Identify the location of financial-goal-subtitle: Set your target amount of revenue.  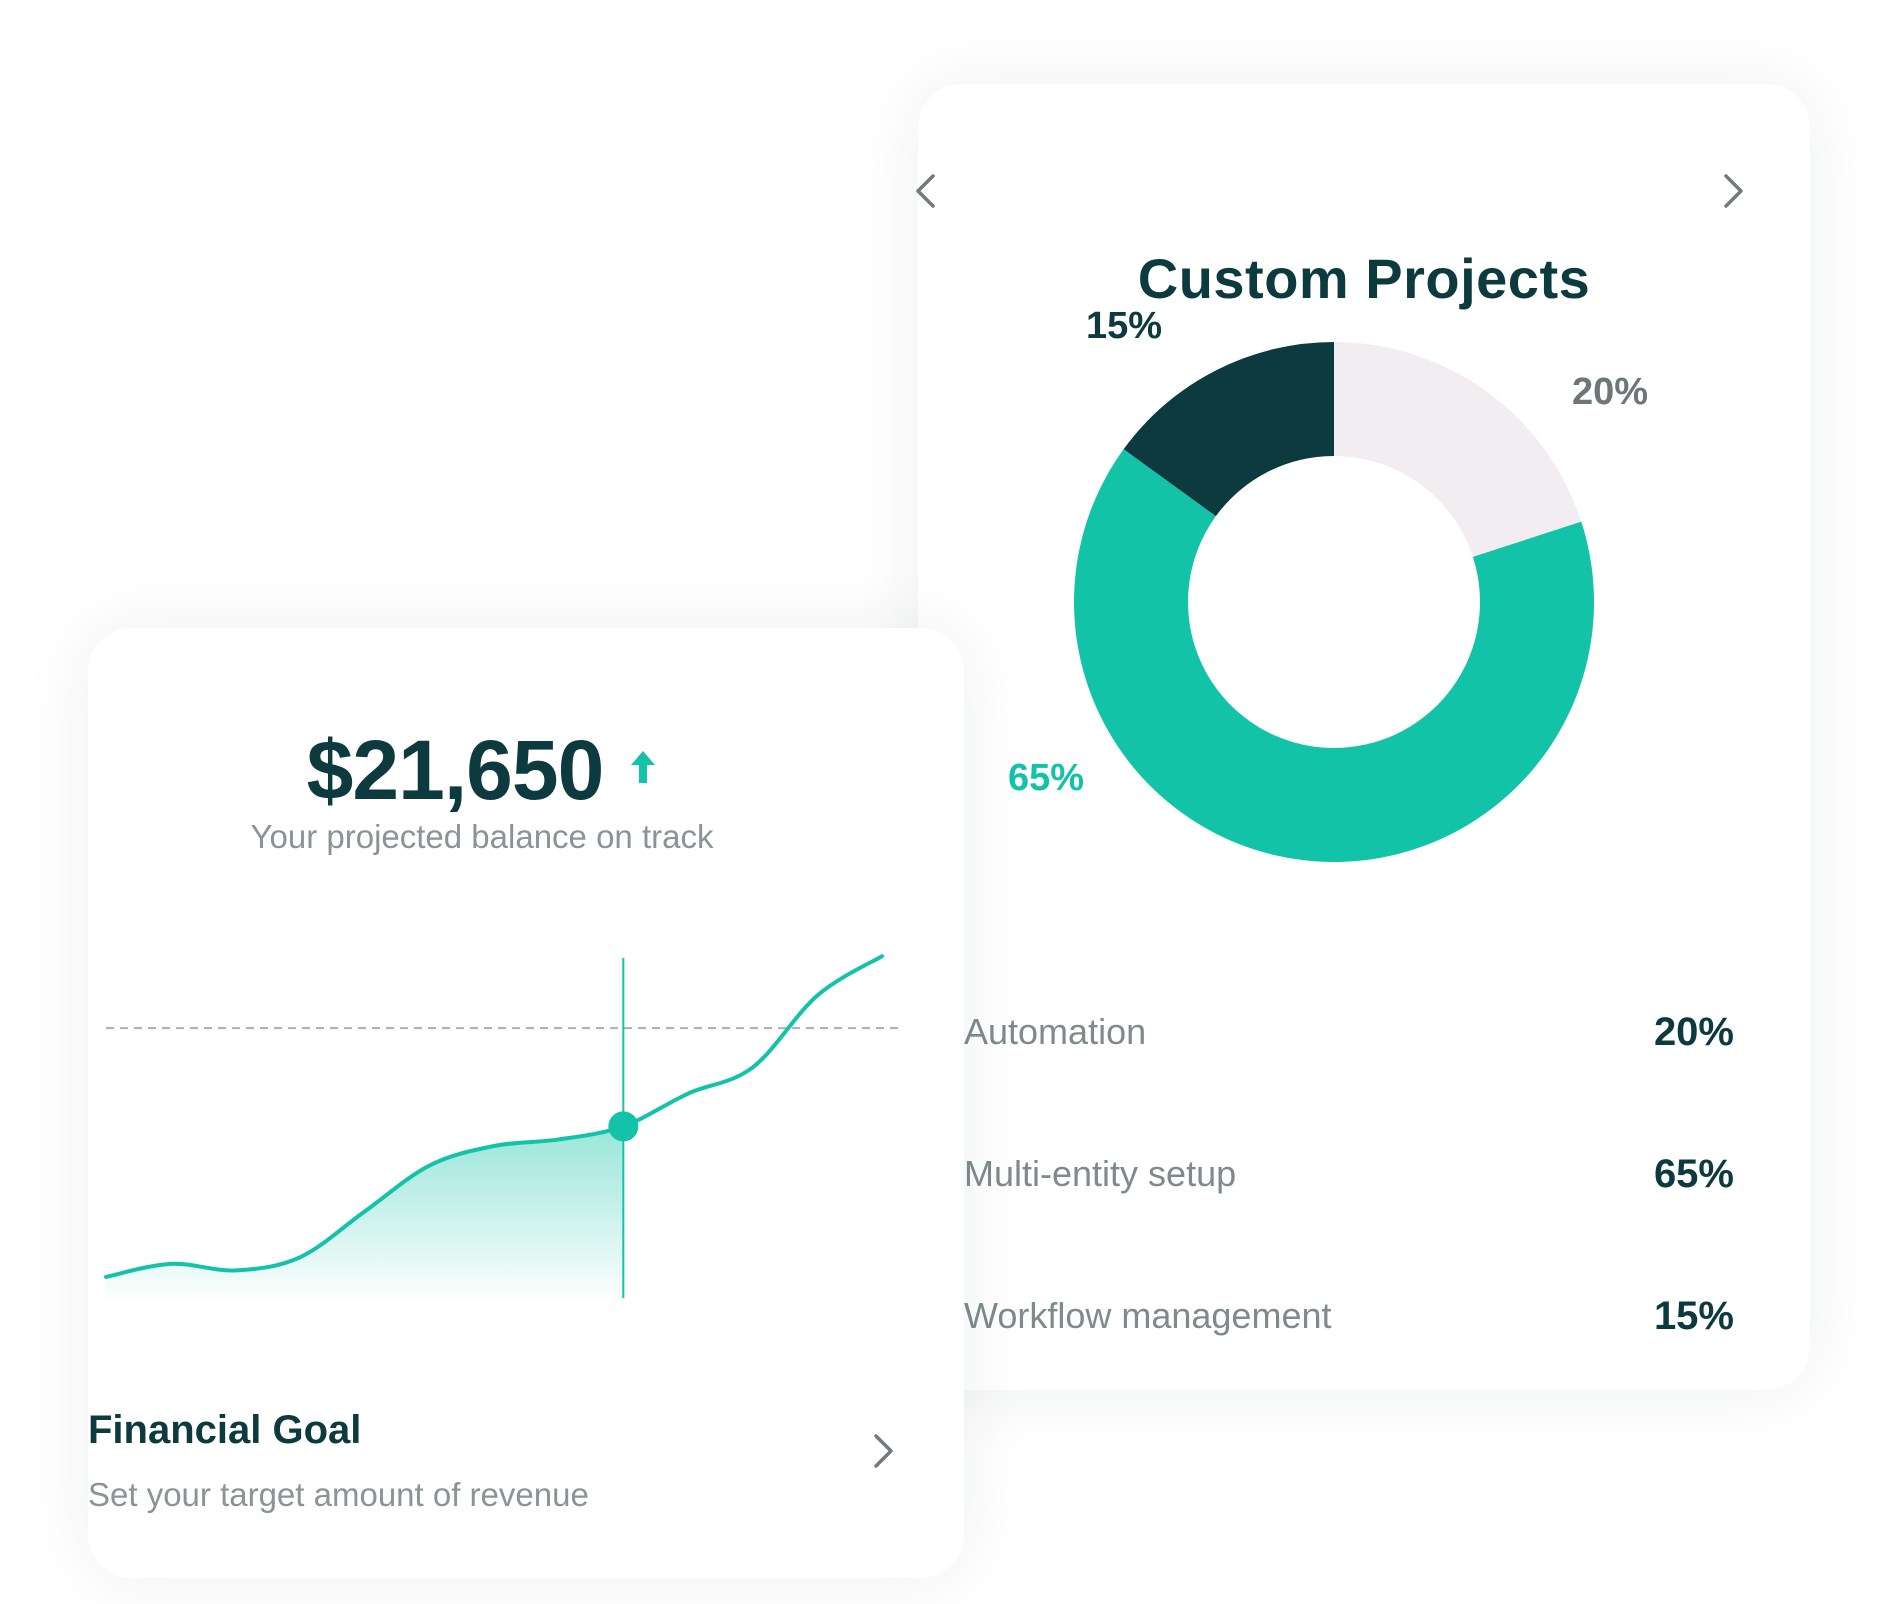
(338, 1494).